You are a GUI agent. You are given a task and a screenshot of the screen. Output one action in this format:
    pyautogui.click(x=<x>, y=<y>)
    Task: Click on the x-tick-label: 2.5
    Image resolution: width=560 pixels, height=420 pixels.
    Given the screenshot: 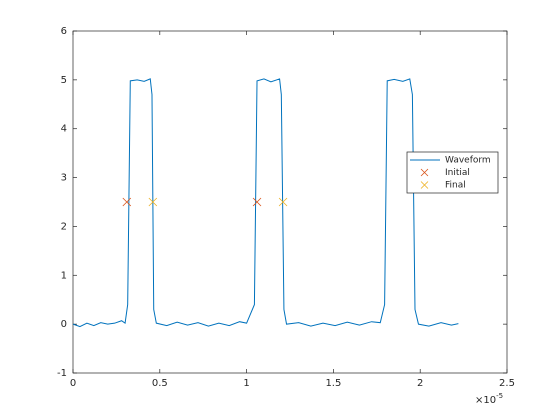 What is the action you would take?
    pyautogui.click(x=507, y=383)
    